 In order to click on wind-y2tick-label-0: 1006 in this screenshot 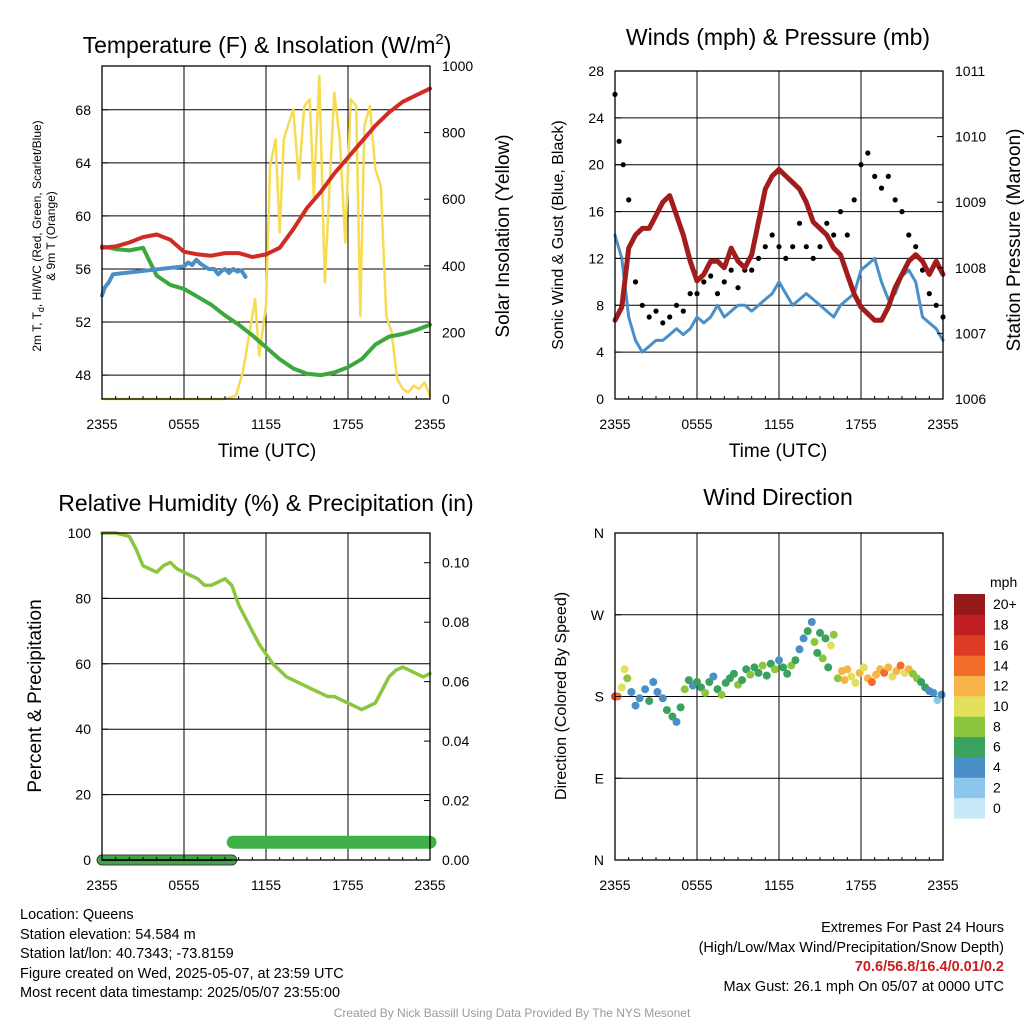, I will do `click(970, 399)`.